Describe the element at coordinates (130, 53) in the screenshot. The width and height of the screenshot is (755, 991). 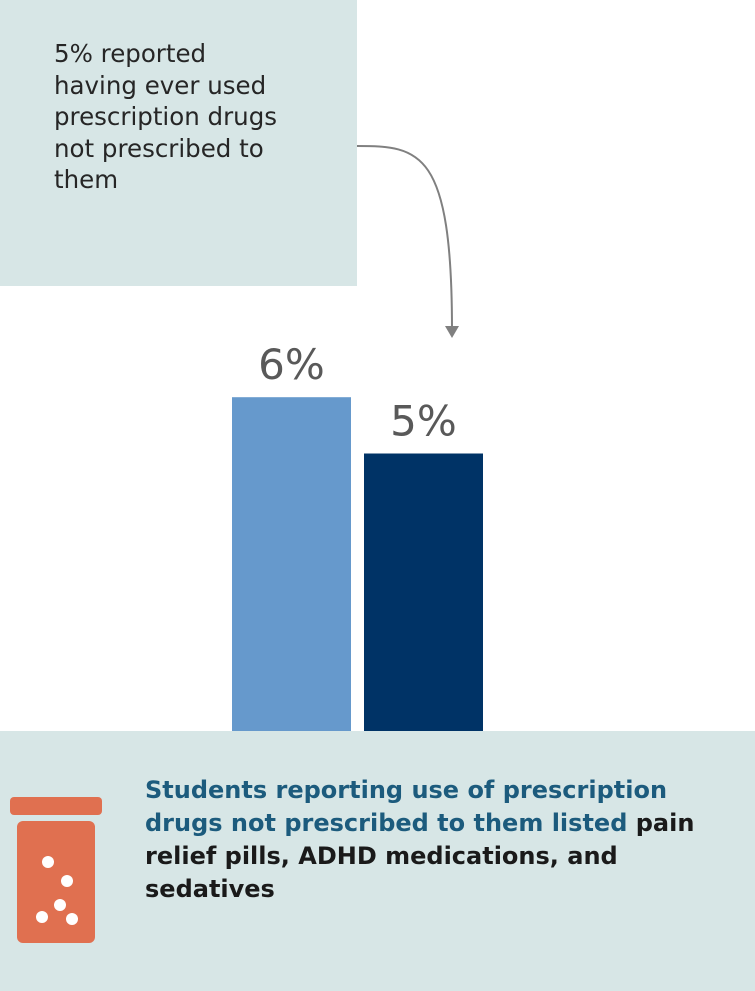
I see `callout-line: 5% reported` at that location.